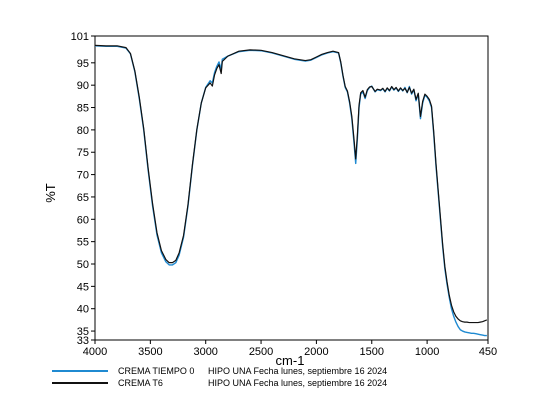 Image resolution: width=550 pixels, height=406 pixels. Describe the element at coordinates (205, 352) in the screenshot. I see `x-tick-label: 3000` at that location.